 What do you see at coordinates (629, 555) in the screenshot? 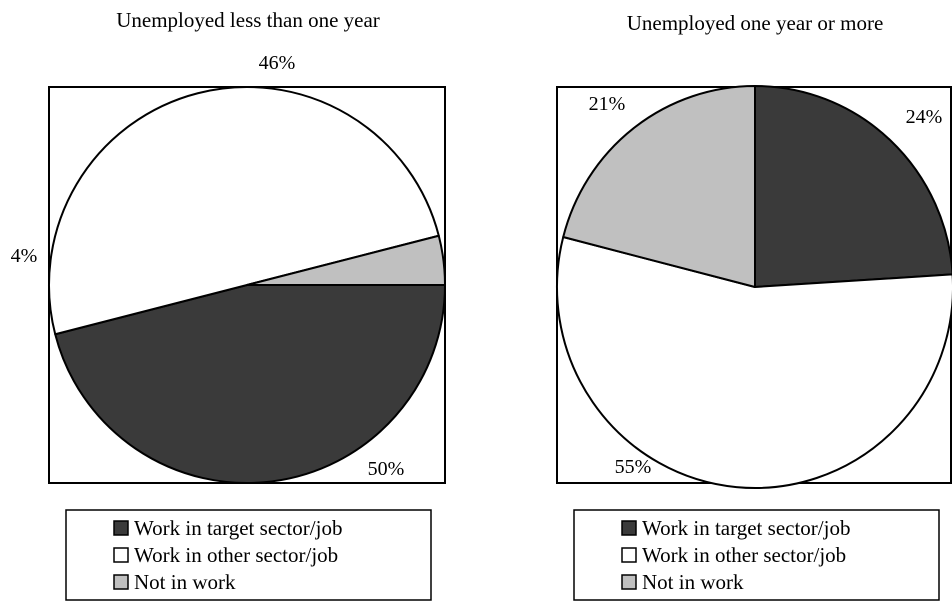
I see `chart-right-legend-swatch-work-in-other-sector-job` at bounding box center [629, 555].